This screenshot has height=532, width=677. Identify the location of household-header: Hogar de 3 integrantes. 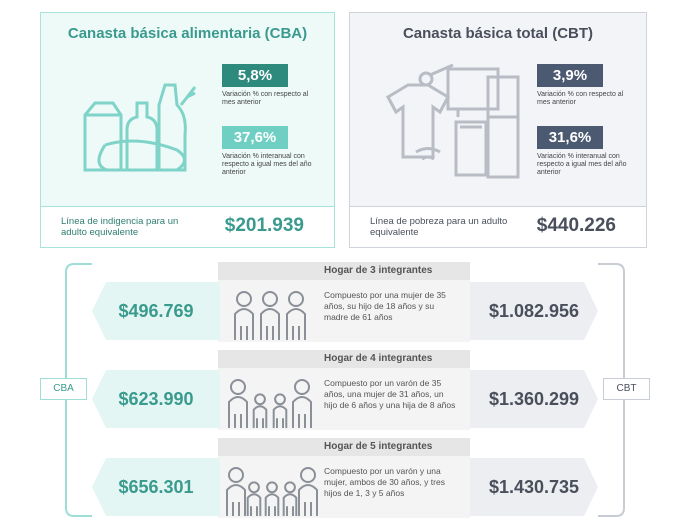
(344, 271).